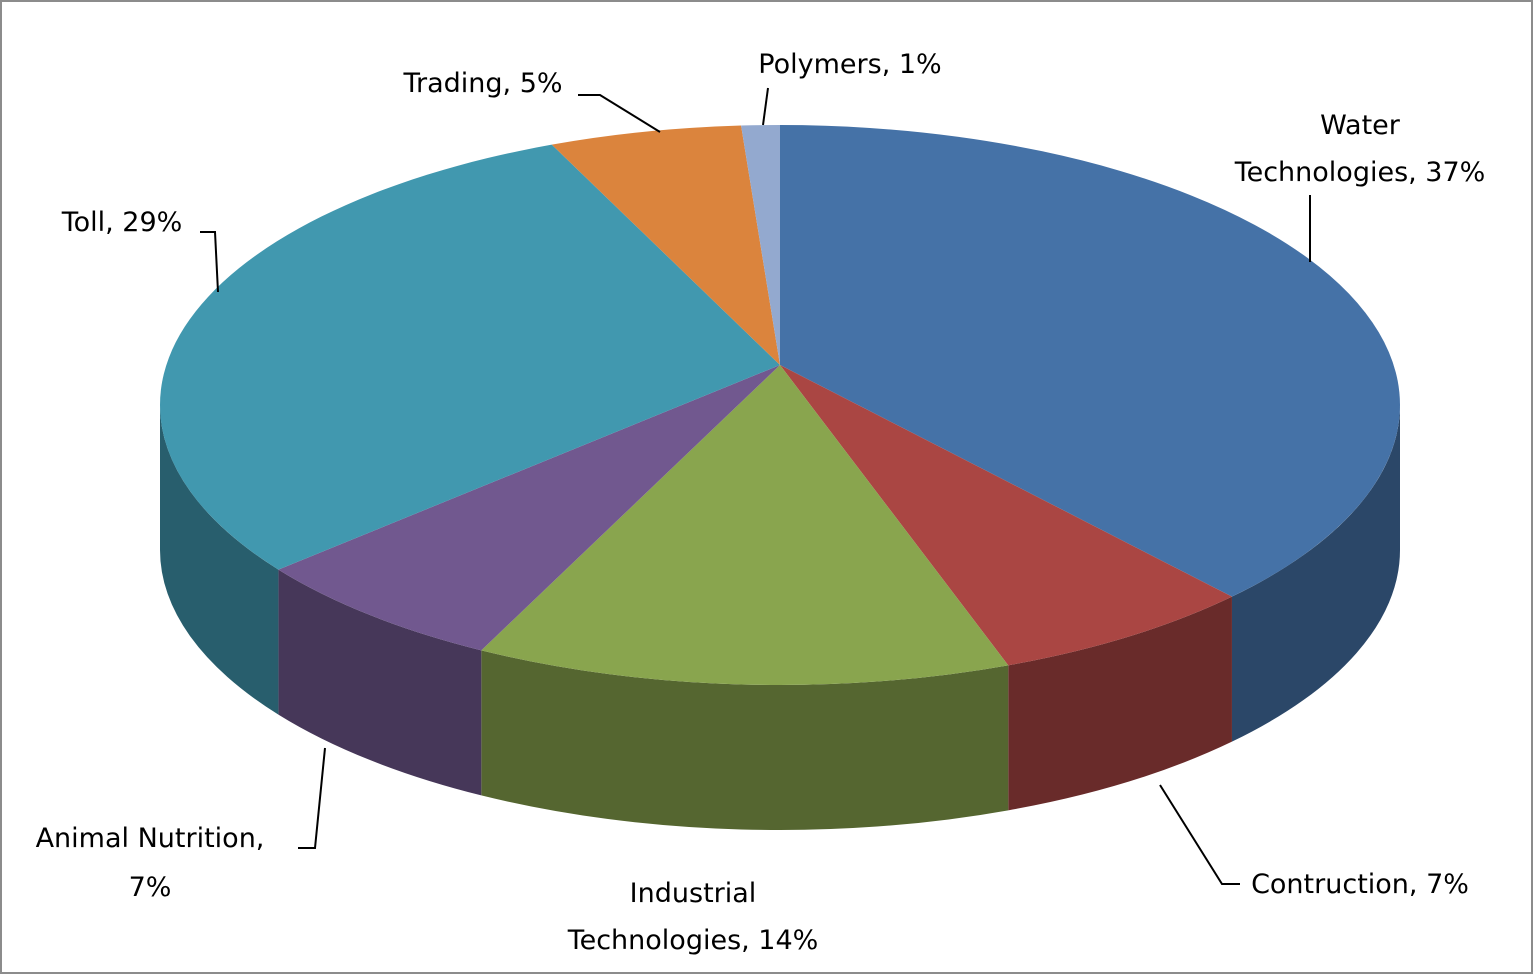  I want to click on data-label-line: Water, so click(1360, 125).